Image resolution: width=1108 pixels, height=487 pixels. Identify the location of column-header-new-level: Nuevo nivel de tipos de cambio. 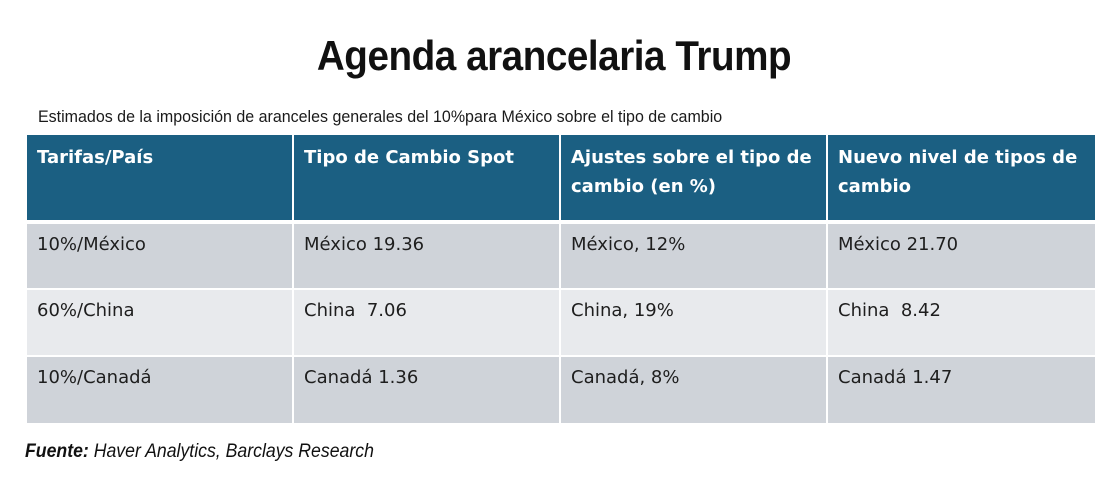
(960, 179).